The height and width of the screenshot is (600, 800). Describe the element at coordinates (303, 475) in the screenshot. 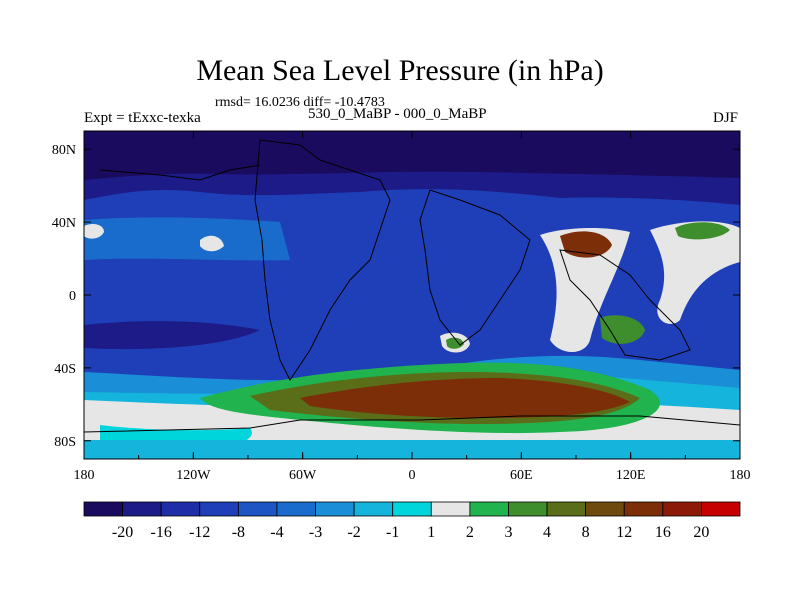

I see `x-tick-label: 60W` at that location.